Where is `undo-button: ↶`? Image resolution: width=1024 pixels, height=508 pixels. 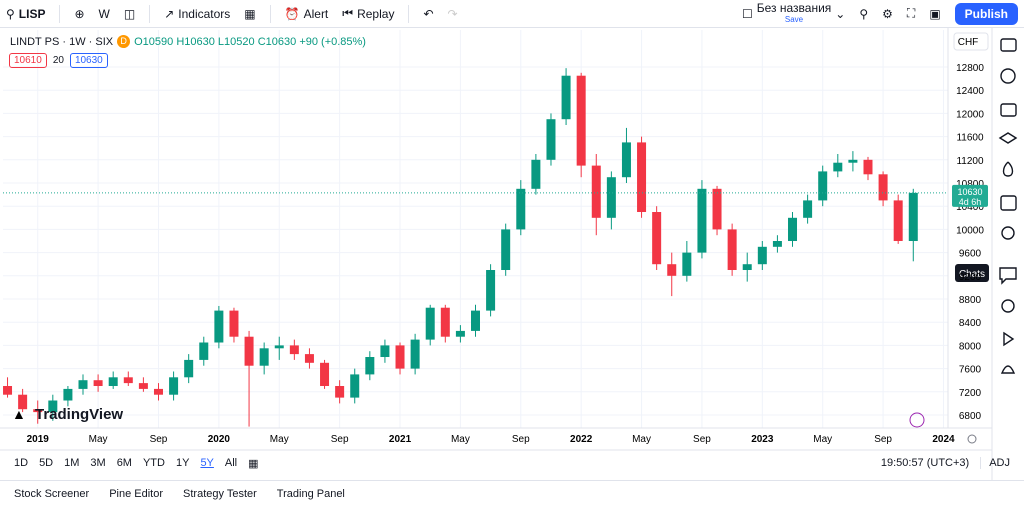 undo-button: ↶ is located at coordinates (428, 13).